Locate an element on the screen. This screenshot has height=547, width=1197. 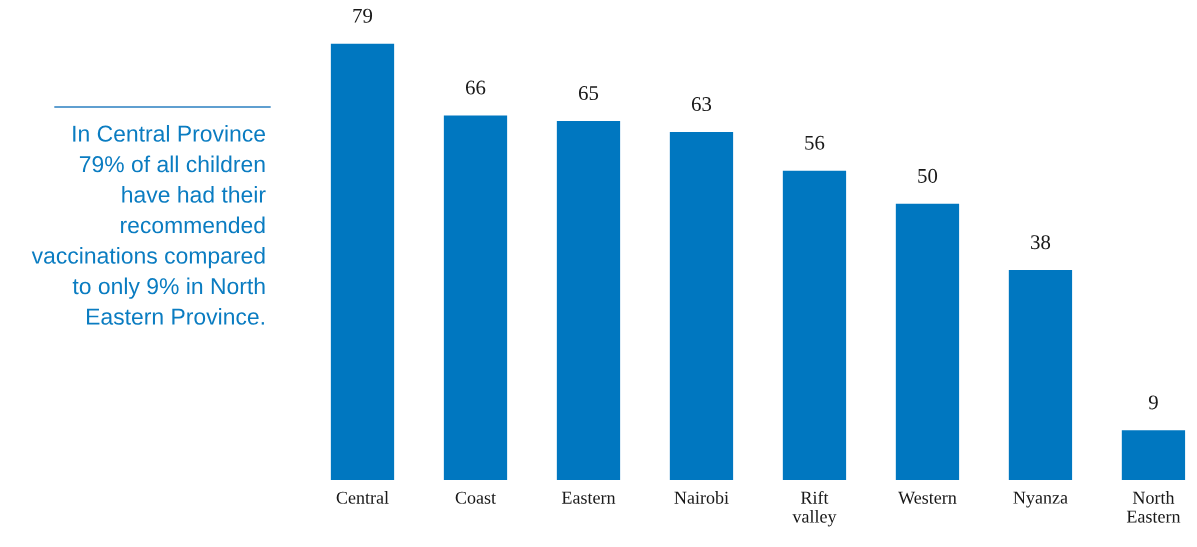
data-label: 50 is located at coordinates (928, 175).